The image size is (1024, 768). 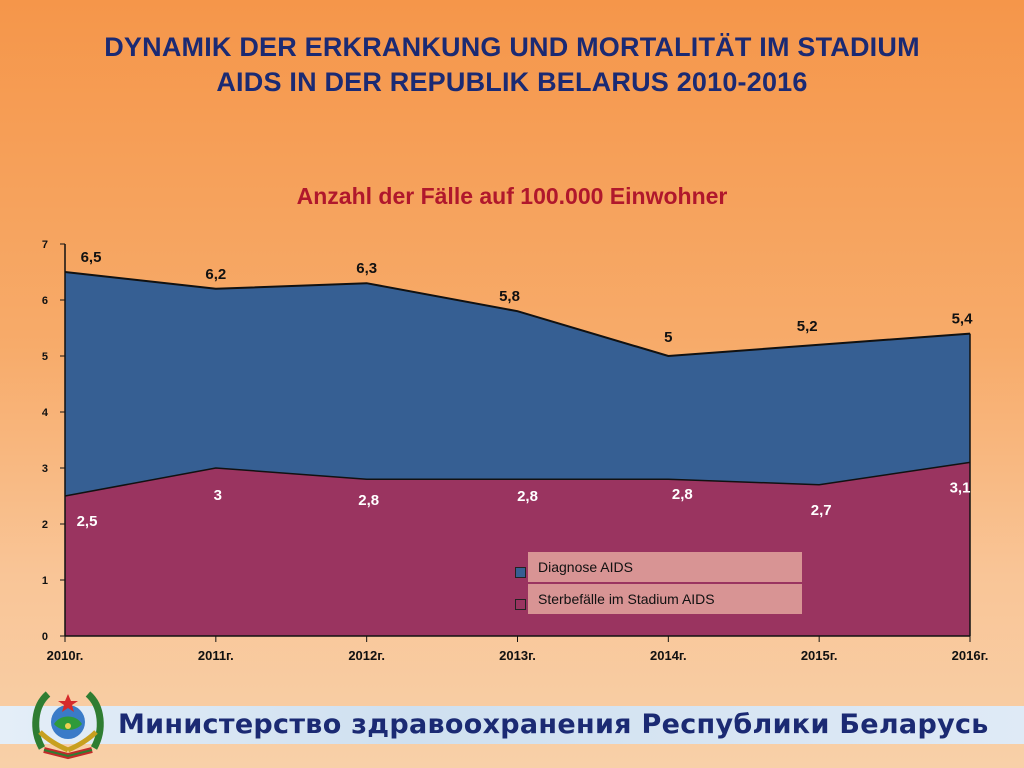 I want to click on y-tick-label: 6, so click(x=45, y=301).